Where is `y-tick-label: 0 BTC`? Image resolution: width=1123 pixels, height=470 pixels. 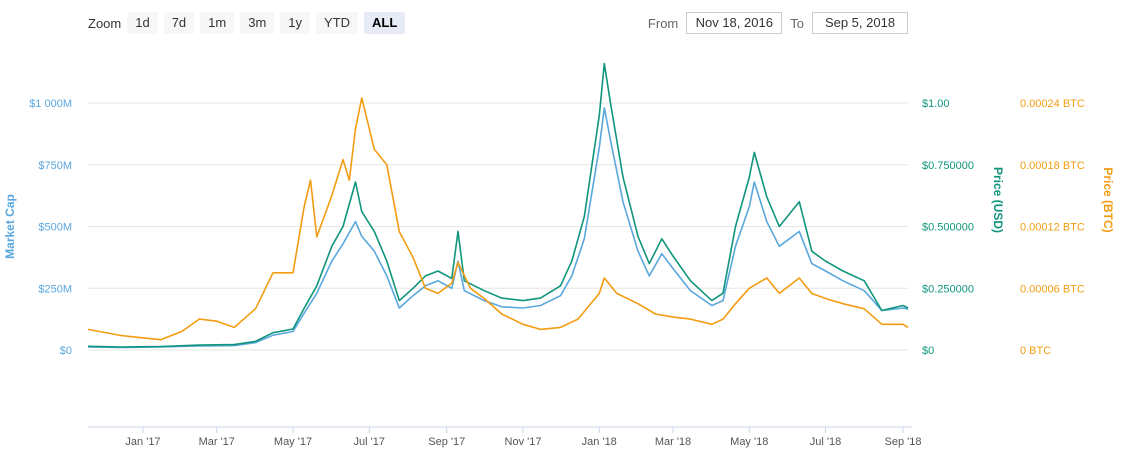
y-tick-label: 0 BTC is located at coordinates (1035, 351).